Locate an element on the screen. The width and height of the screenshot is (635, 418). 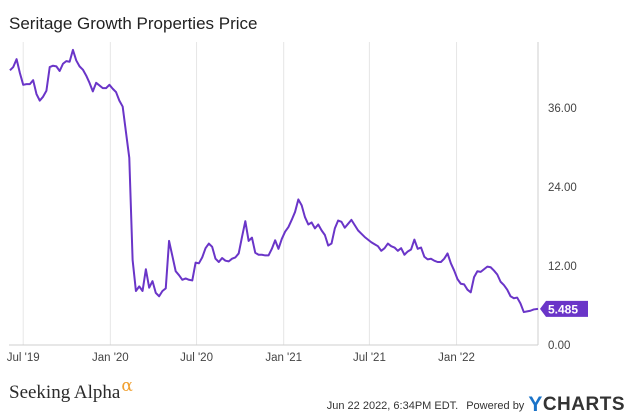
last-value-label: 5.485 is located at coordinates (564, 308).